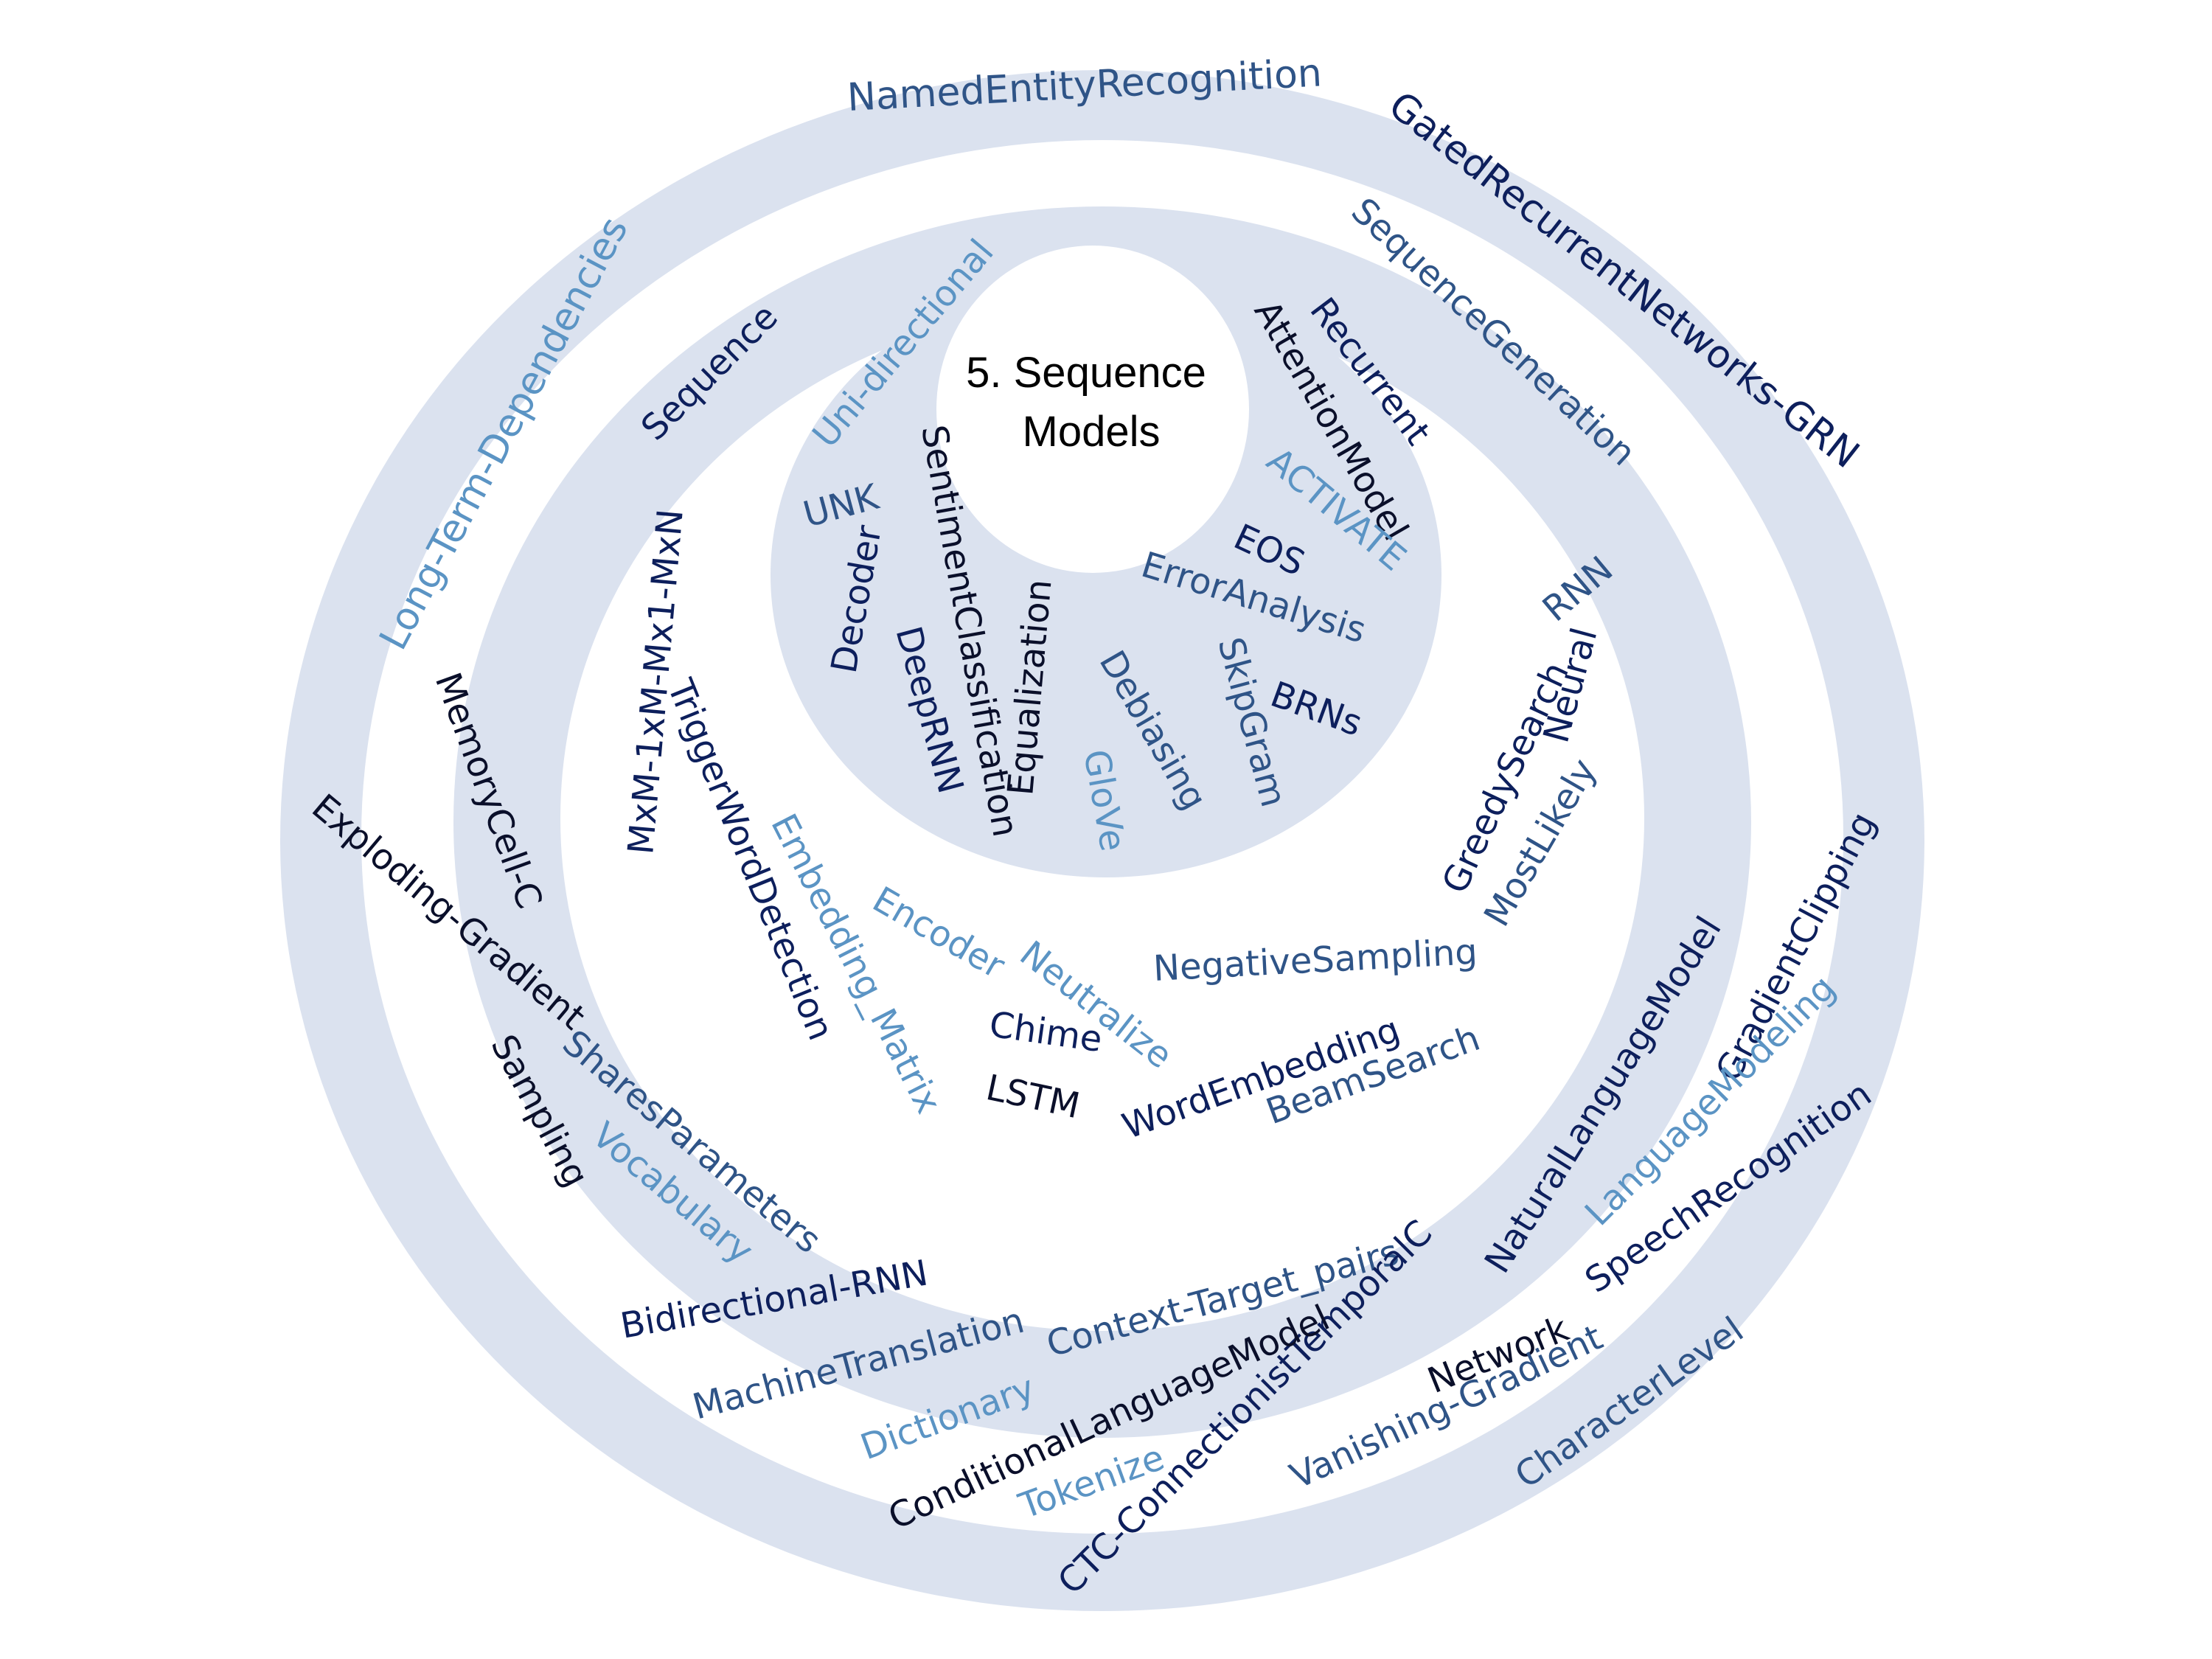  What do you see at coordinates (1086, 373) in the screenshot?
I see `title-line-1: 5. Sequence` at bounding box center [1086, 373].